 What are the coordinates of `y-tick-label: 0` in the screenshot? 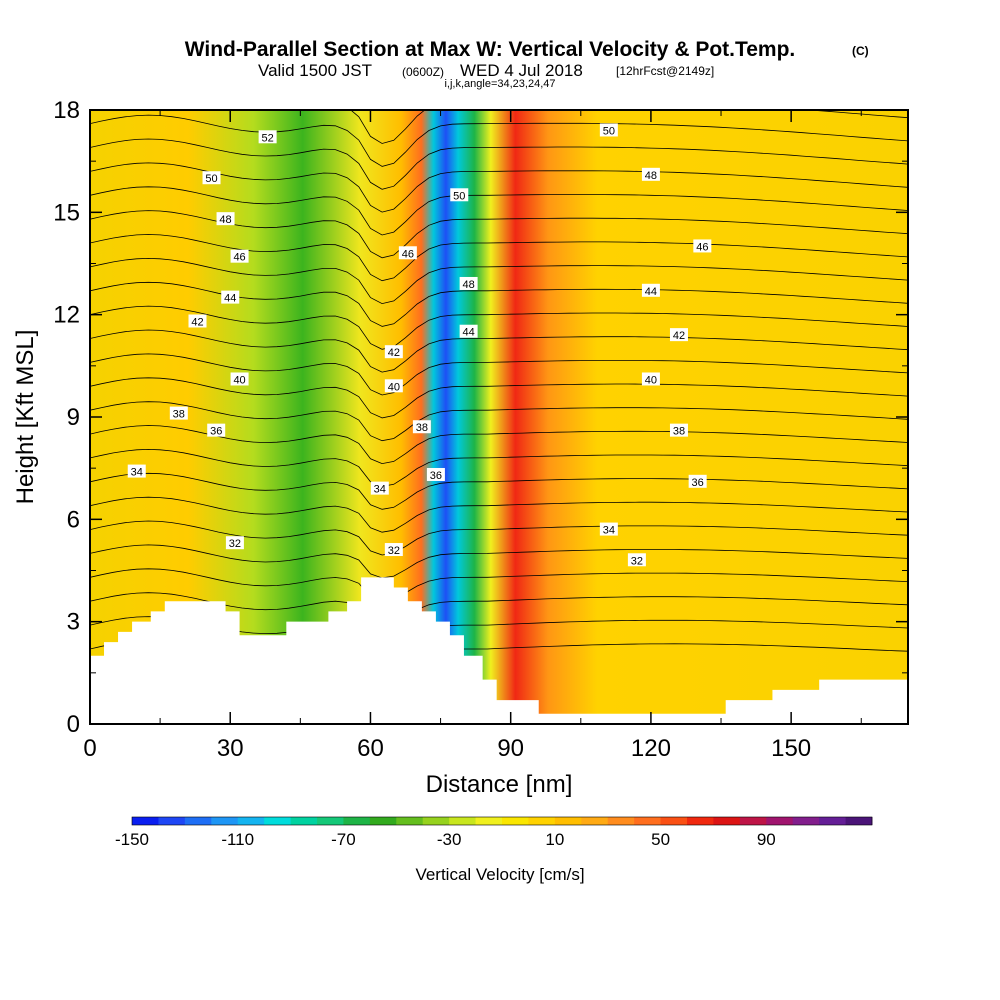 It's located at (73, 724).